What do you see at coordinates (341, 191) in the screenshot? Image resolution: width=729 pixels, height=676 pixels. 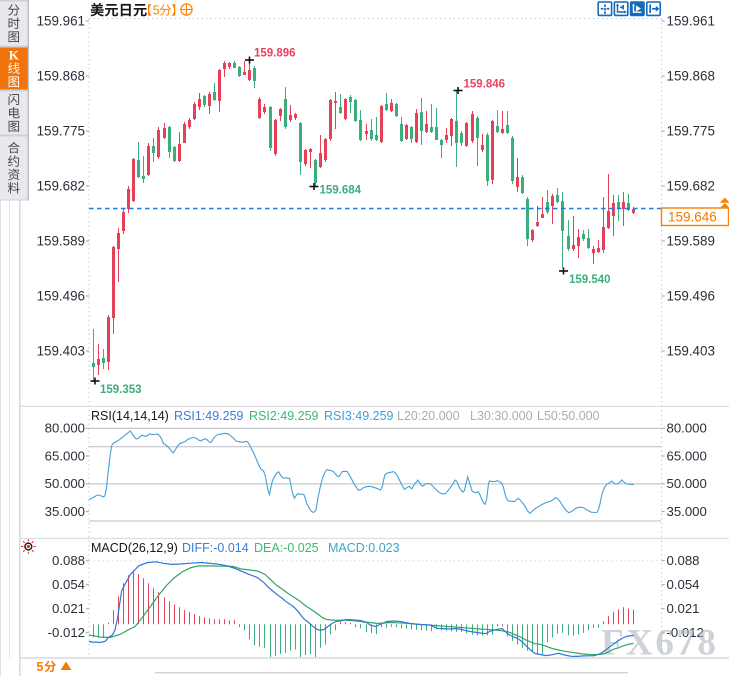 I see `svg-text: 159.684` at bounding box center [341, 191].